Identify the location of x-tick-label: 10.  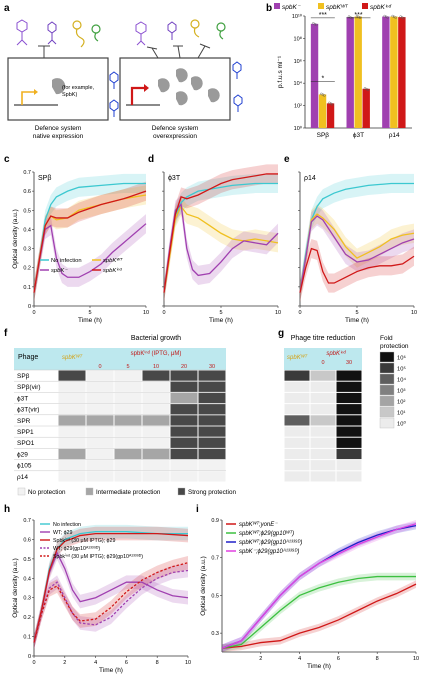
(416, 659).